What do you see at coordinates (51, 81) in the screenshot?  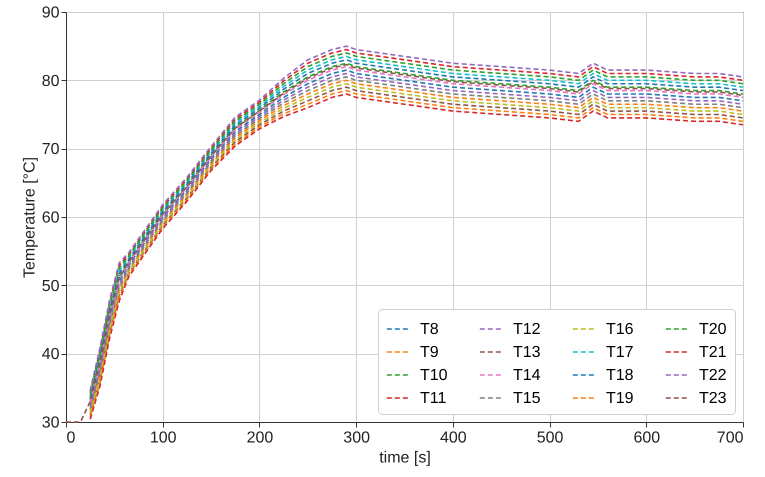 I see `y-tick-label: 80` at bounding box center [51, 81].